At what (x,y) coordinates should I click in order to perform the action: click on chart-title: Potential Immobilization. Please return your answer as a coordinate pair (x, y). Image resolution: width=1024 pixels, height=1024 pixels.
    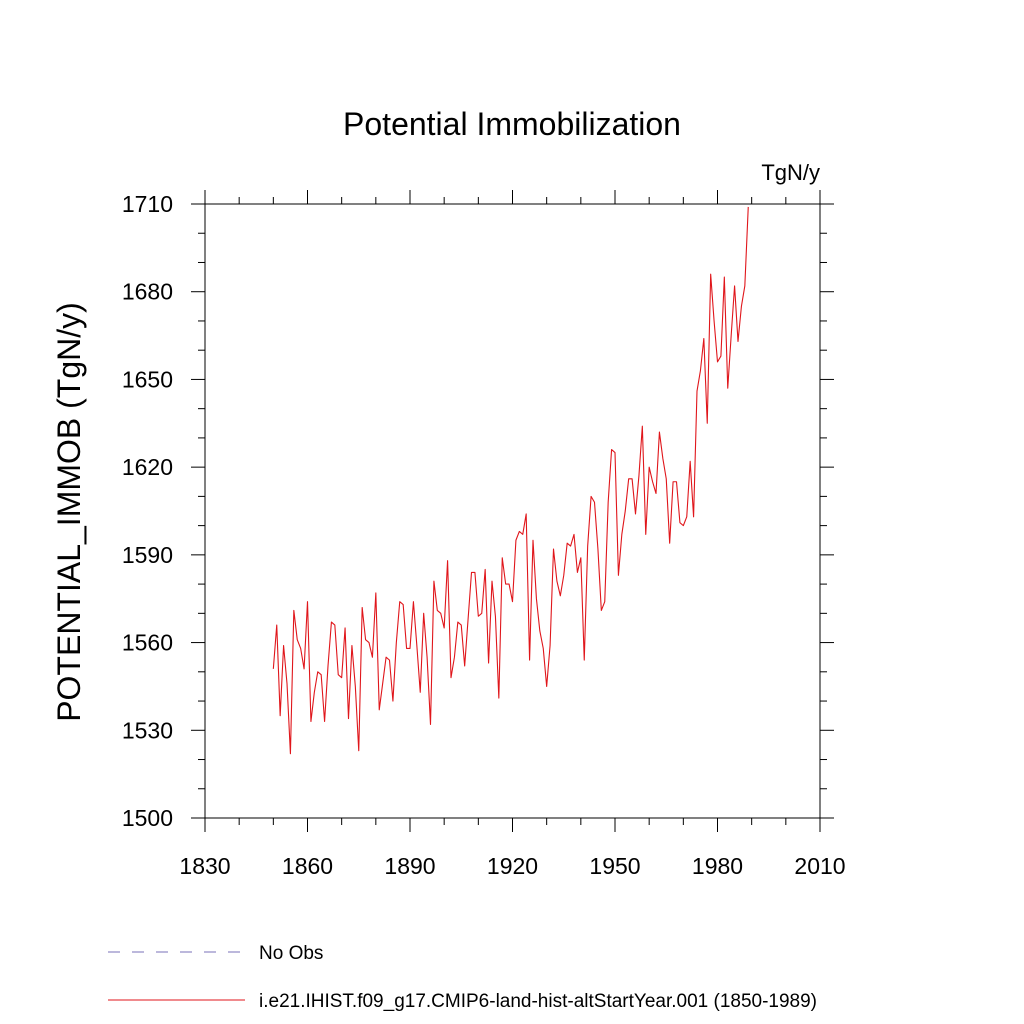
    Looking at the image, I should click on (512, 124).